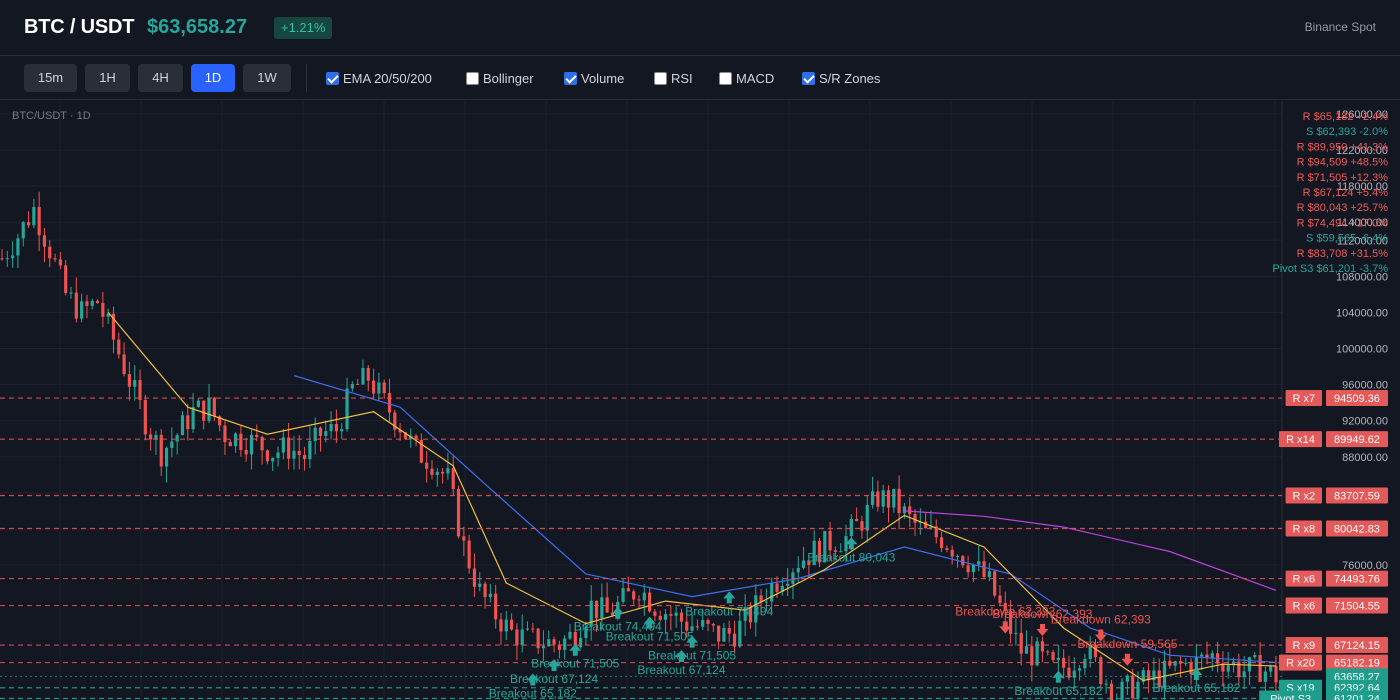  Describe the element at coordinates (160, 78) in the screenshot. I see `timeframe-4h-button: 4H` at that location.